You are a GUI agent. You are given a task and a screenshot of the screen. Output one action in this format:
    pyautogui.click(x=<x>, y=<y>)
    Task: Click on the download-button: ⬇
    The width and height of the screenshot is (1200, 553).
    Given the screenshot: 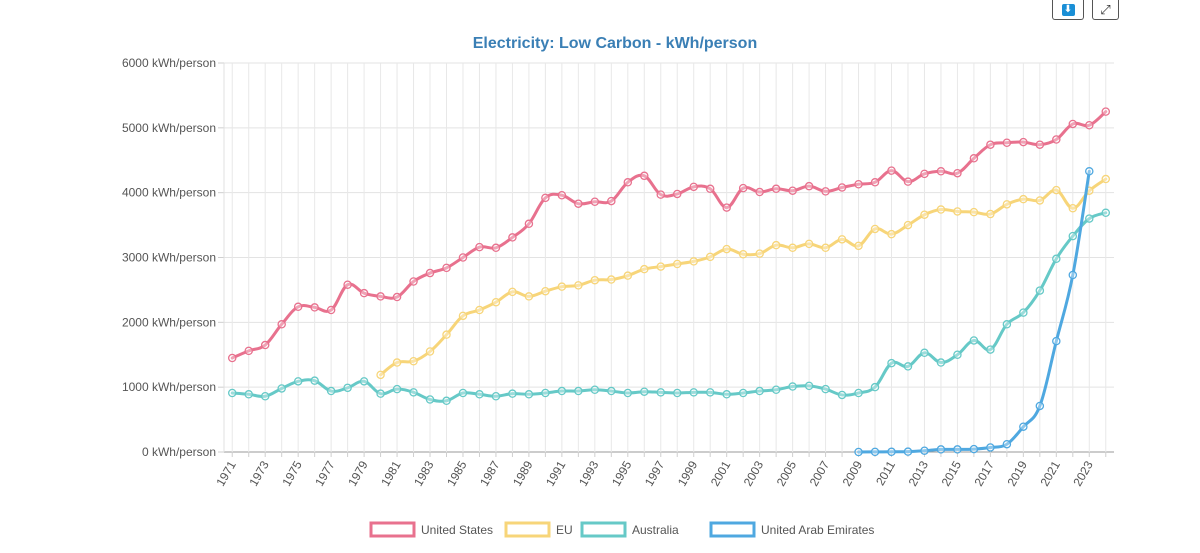 What is the action you would take?
    pyautogui.click(x=1068, y=10)
    